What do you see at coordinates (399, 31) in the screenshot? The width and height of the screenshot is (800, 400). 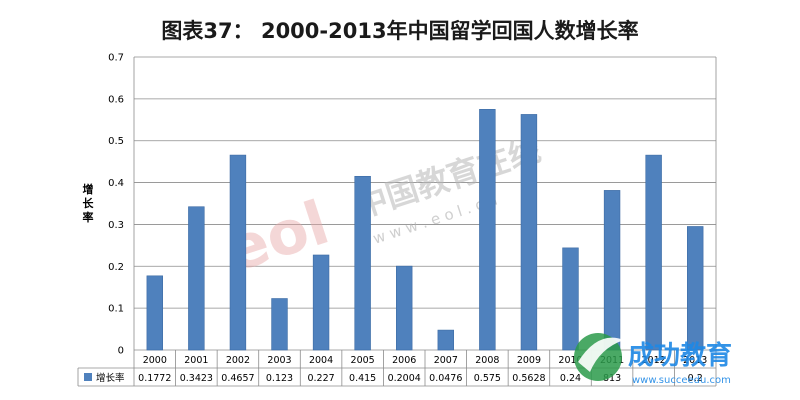 I see `chart-title: 图表37： 2000-2013年中国留学回国人数增长率` at bounding box center [399, 31].